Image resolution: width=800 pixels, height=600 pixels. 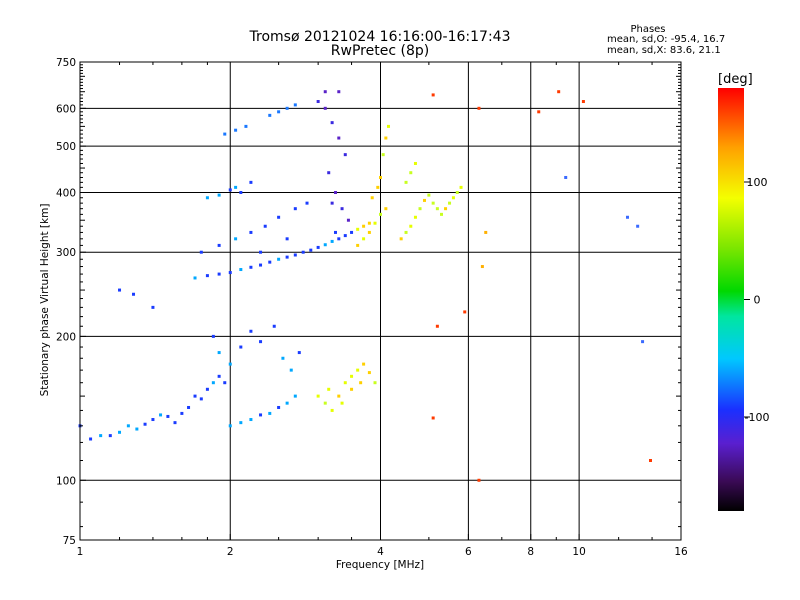 I want to click on x-tick-label-5: 10, so click(x=578, y=552).